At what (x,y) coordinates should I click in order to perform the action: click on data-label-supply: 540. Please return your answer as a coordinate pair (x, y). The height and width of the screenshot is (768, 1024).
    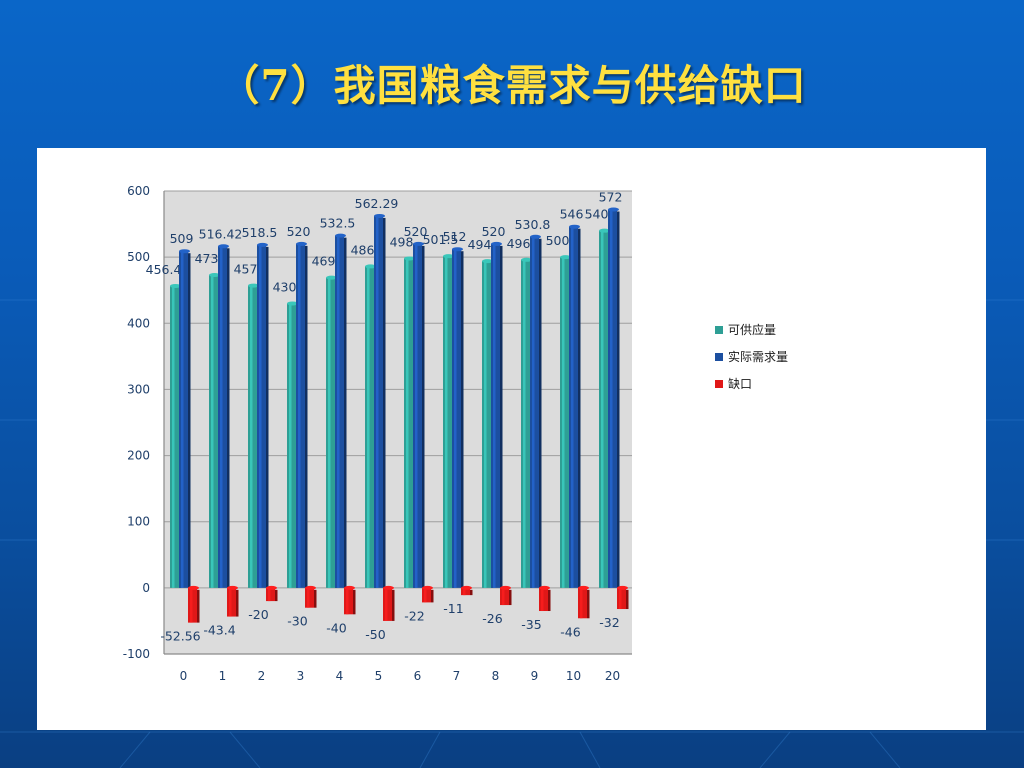
    Looking at the image, I should click on (597, 214).